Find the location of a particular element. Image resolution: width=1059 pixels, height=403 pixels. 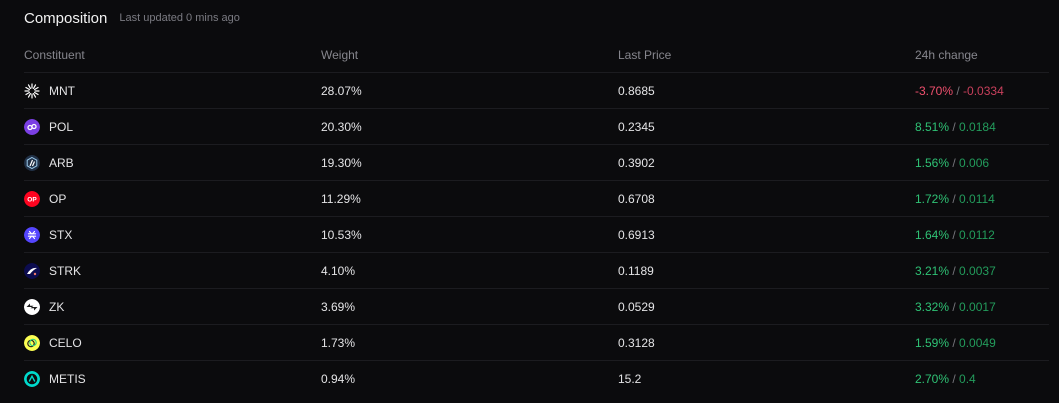

last-price-cell: 15.2 is located at coordinates (766, 378).